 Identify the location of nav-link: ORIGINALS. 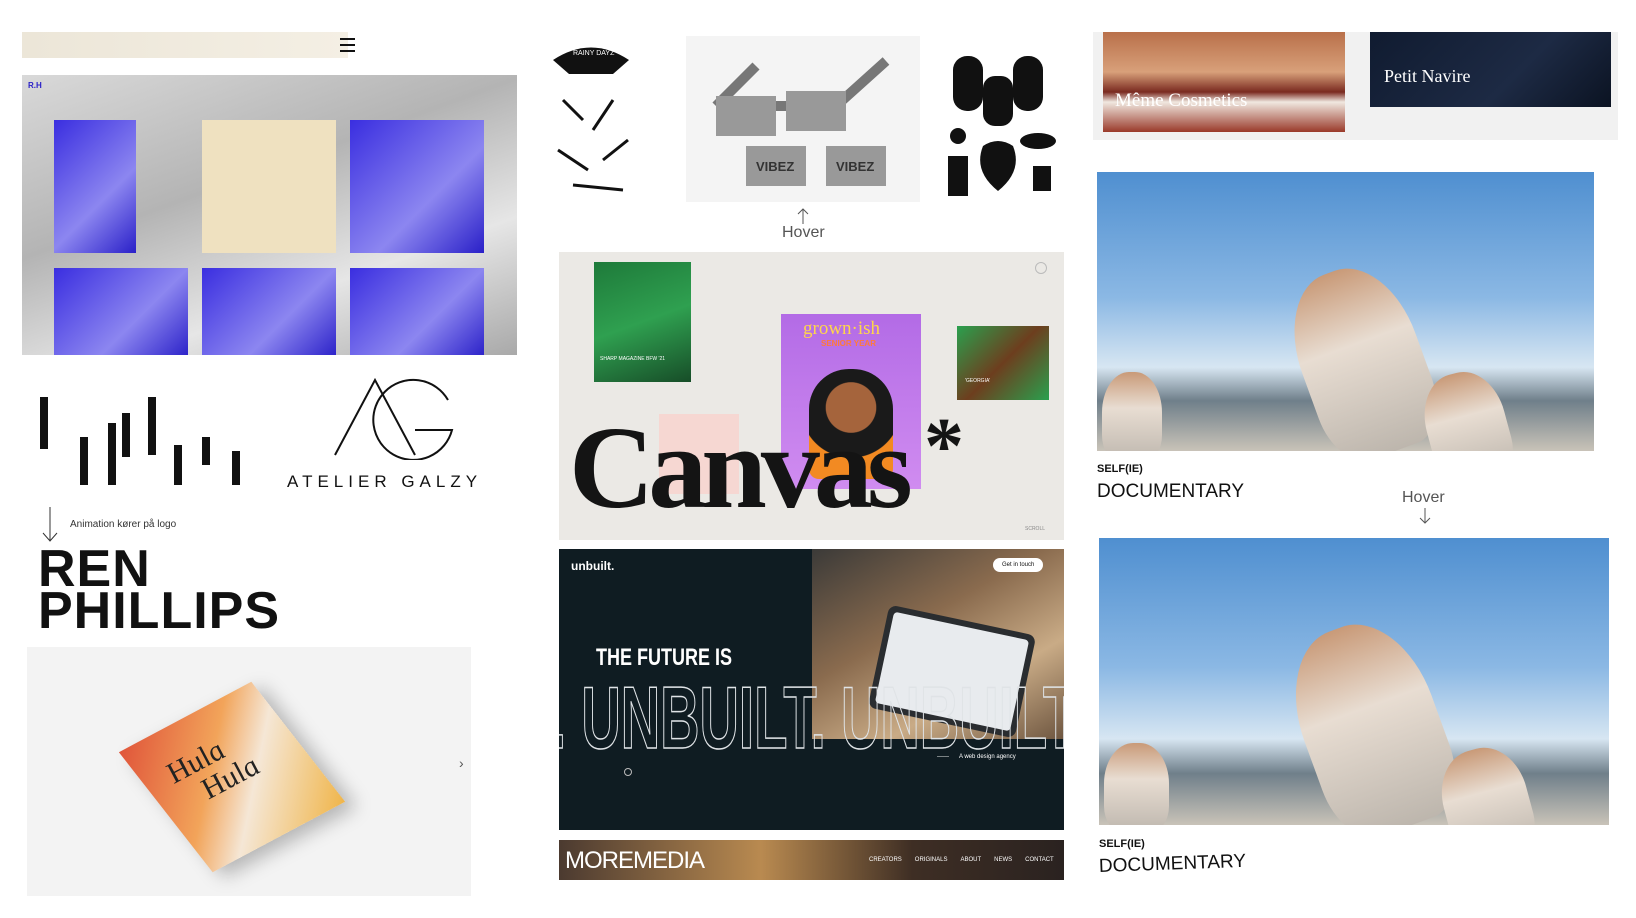
(931, 860).